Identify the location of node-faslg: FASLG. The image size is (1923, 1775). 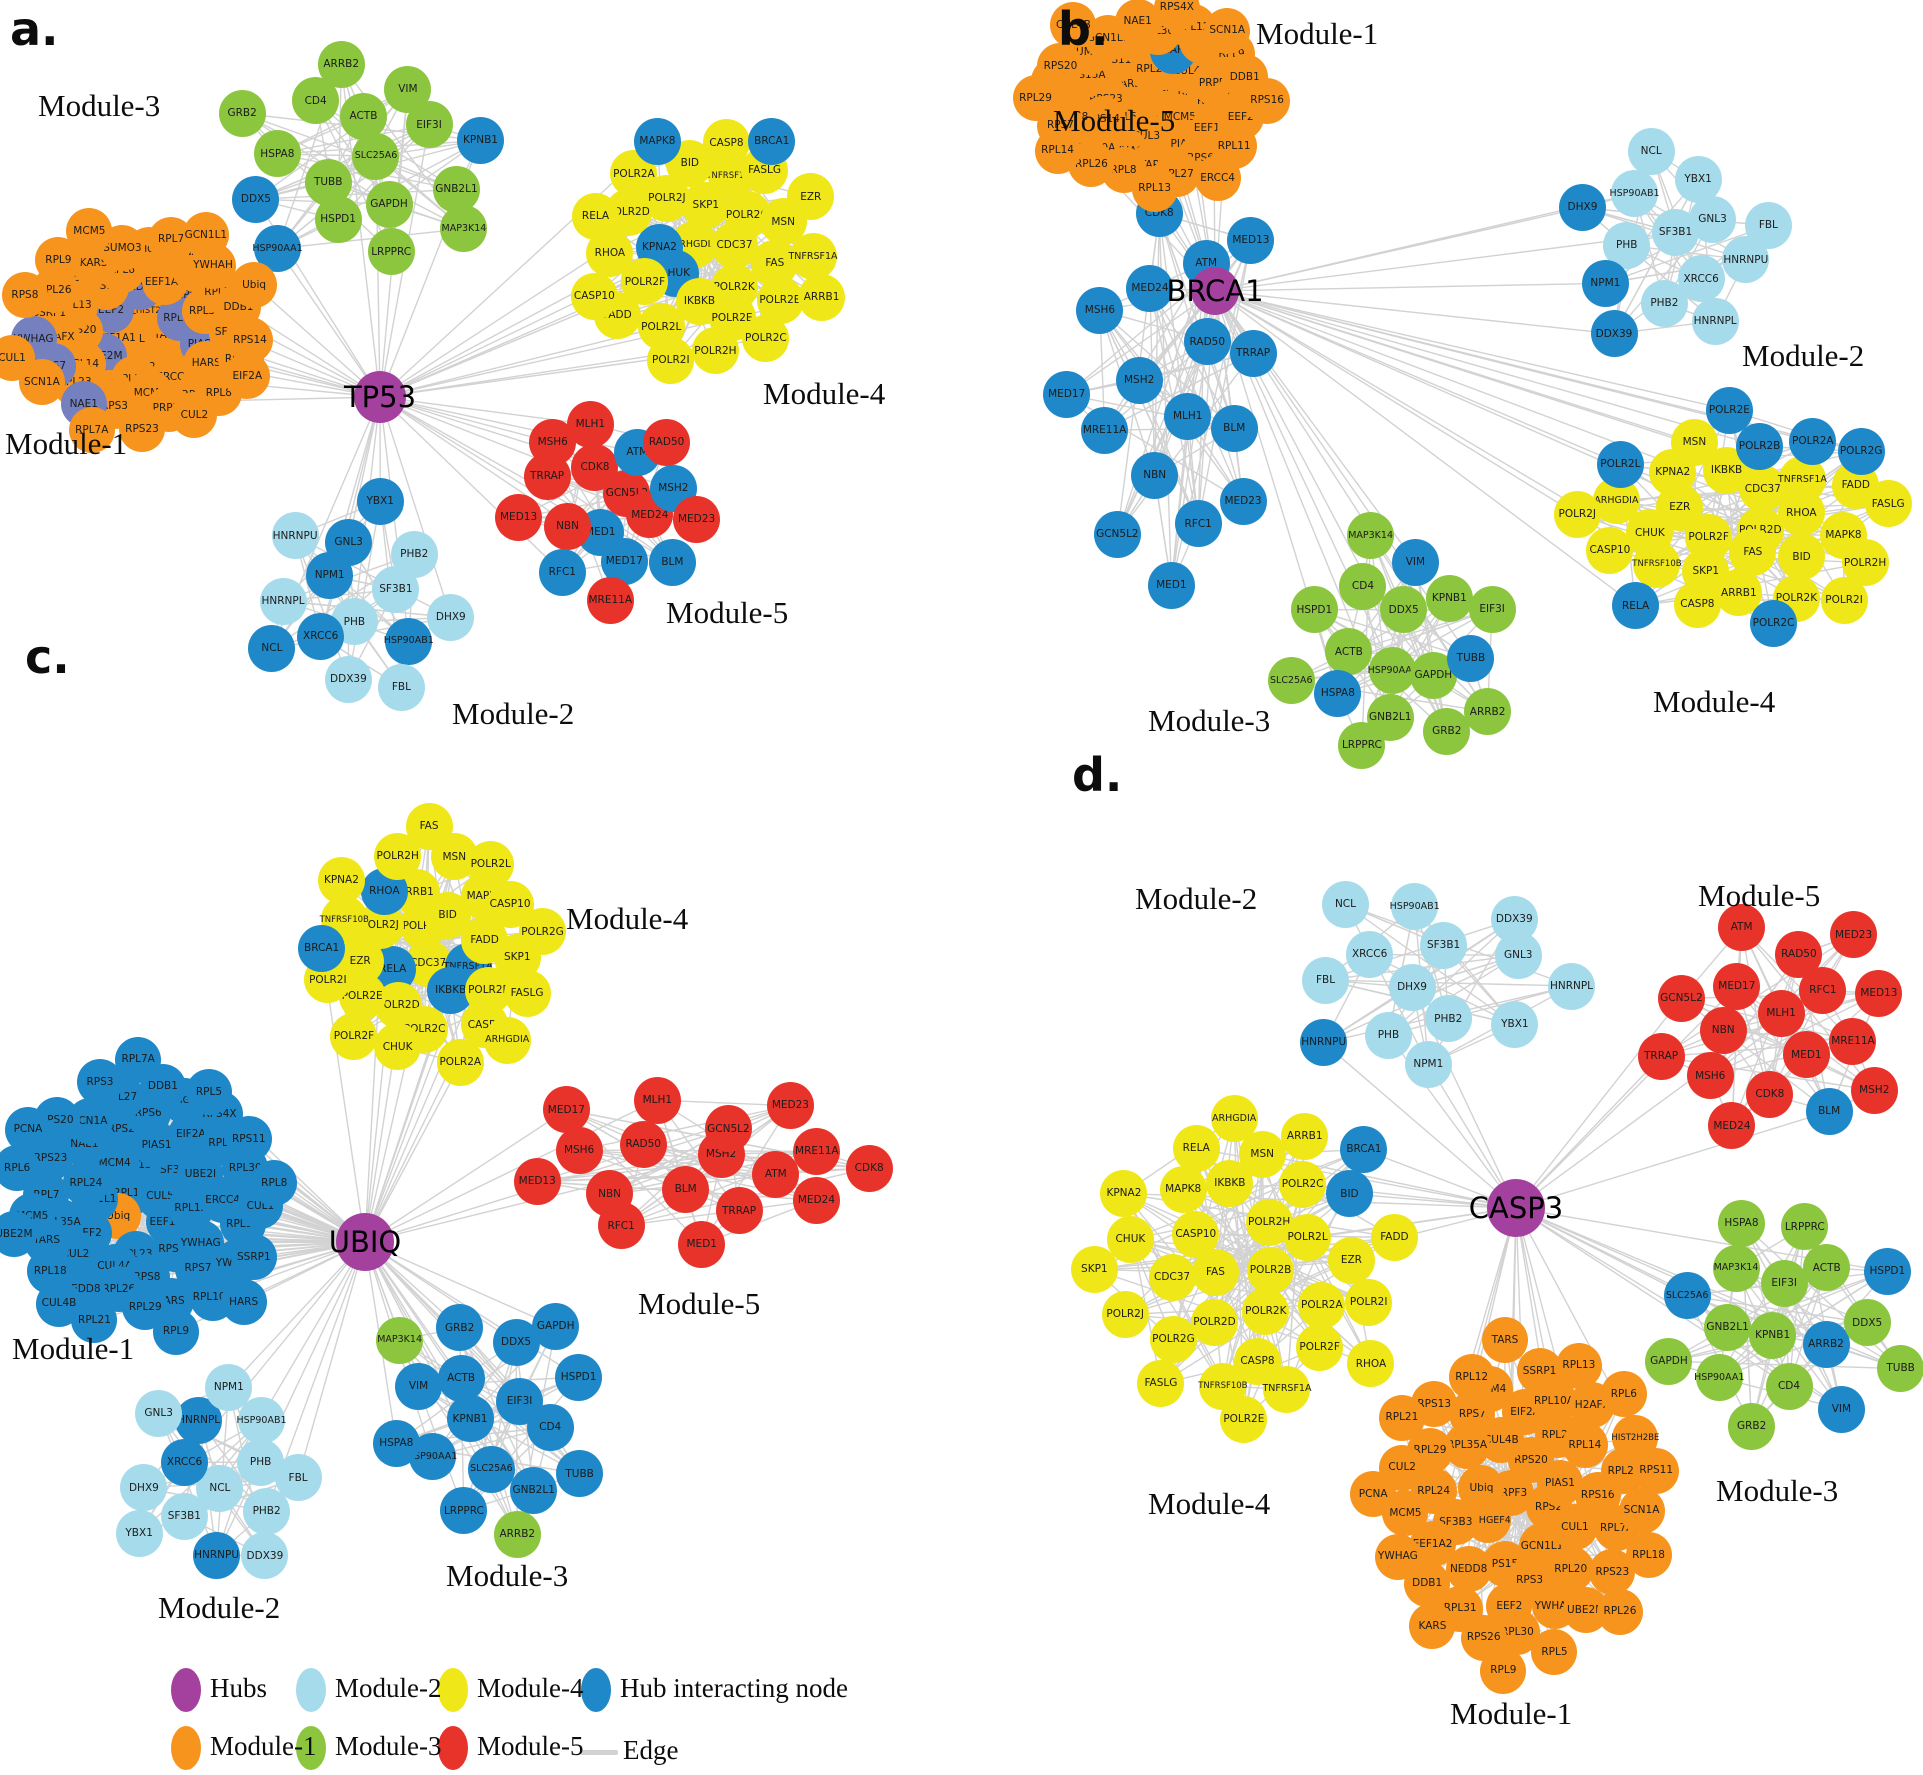
(1888, 504).